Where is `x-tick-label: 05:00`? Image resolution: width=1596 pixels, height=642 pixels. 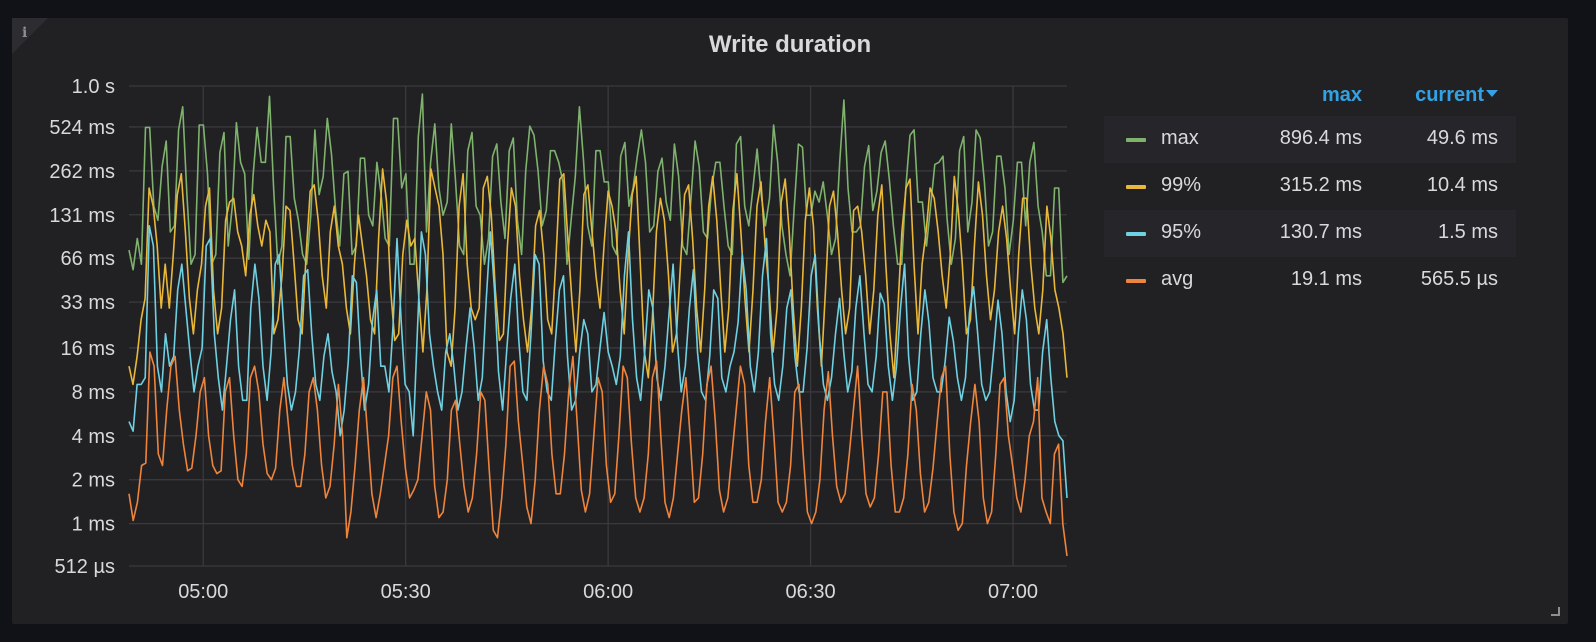 x-tick-label: 05:00 is located at coordinates (203, 592).